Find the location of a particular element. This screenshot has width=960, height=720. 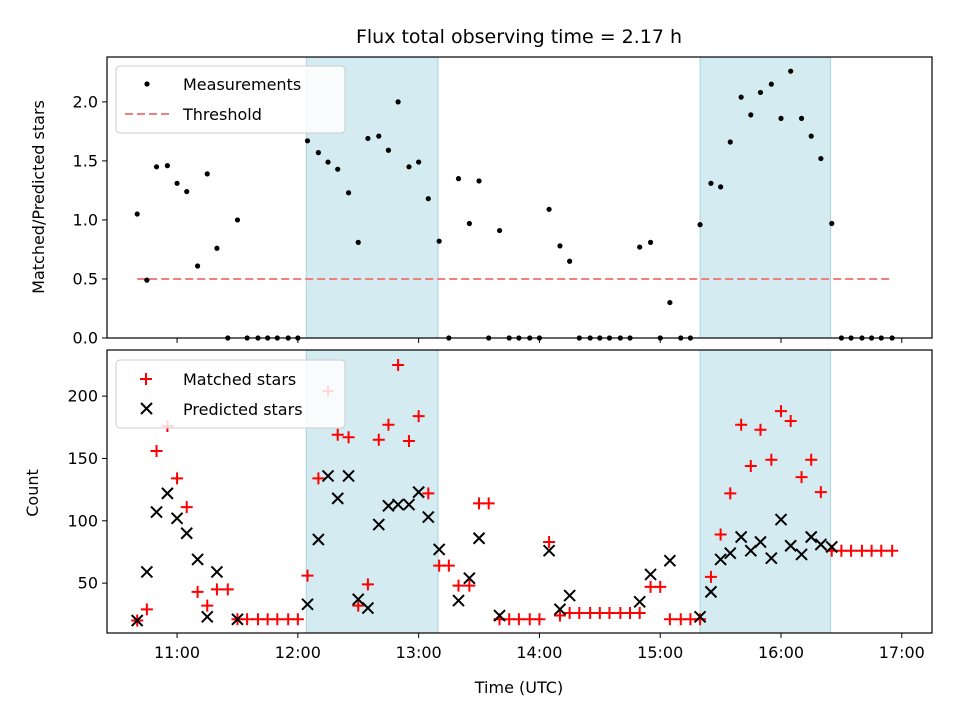

x-tick-label: 16:00 is located at coordinates (781, 652).